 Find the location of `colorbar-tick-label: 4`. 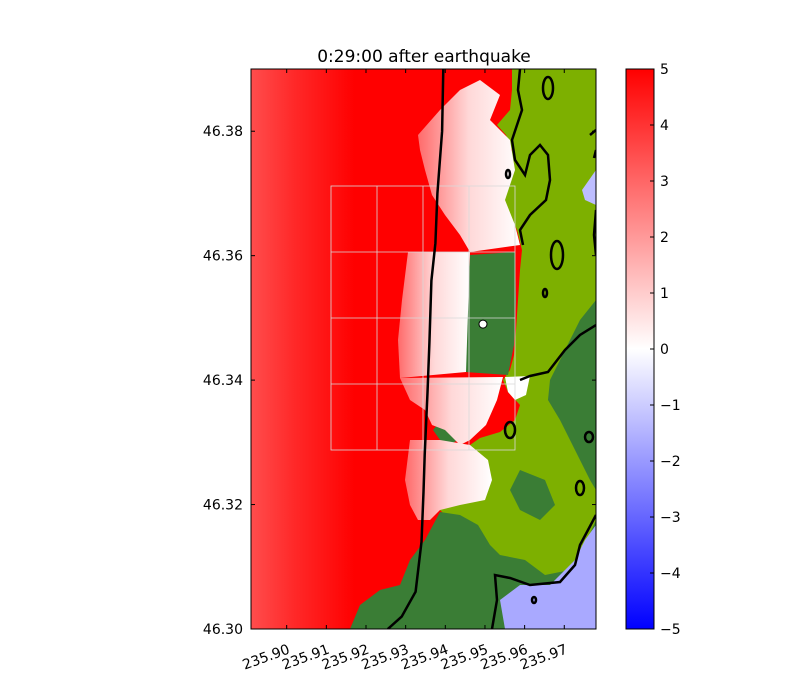

colorbar-tick-label: 4 is located at coordinates (664, 126).